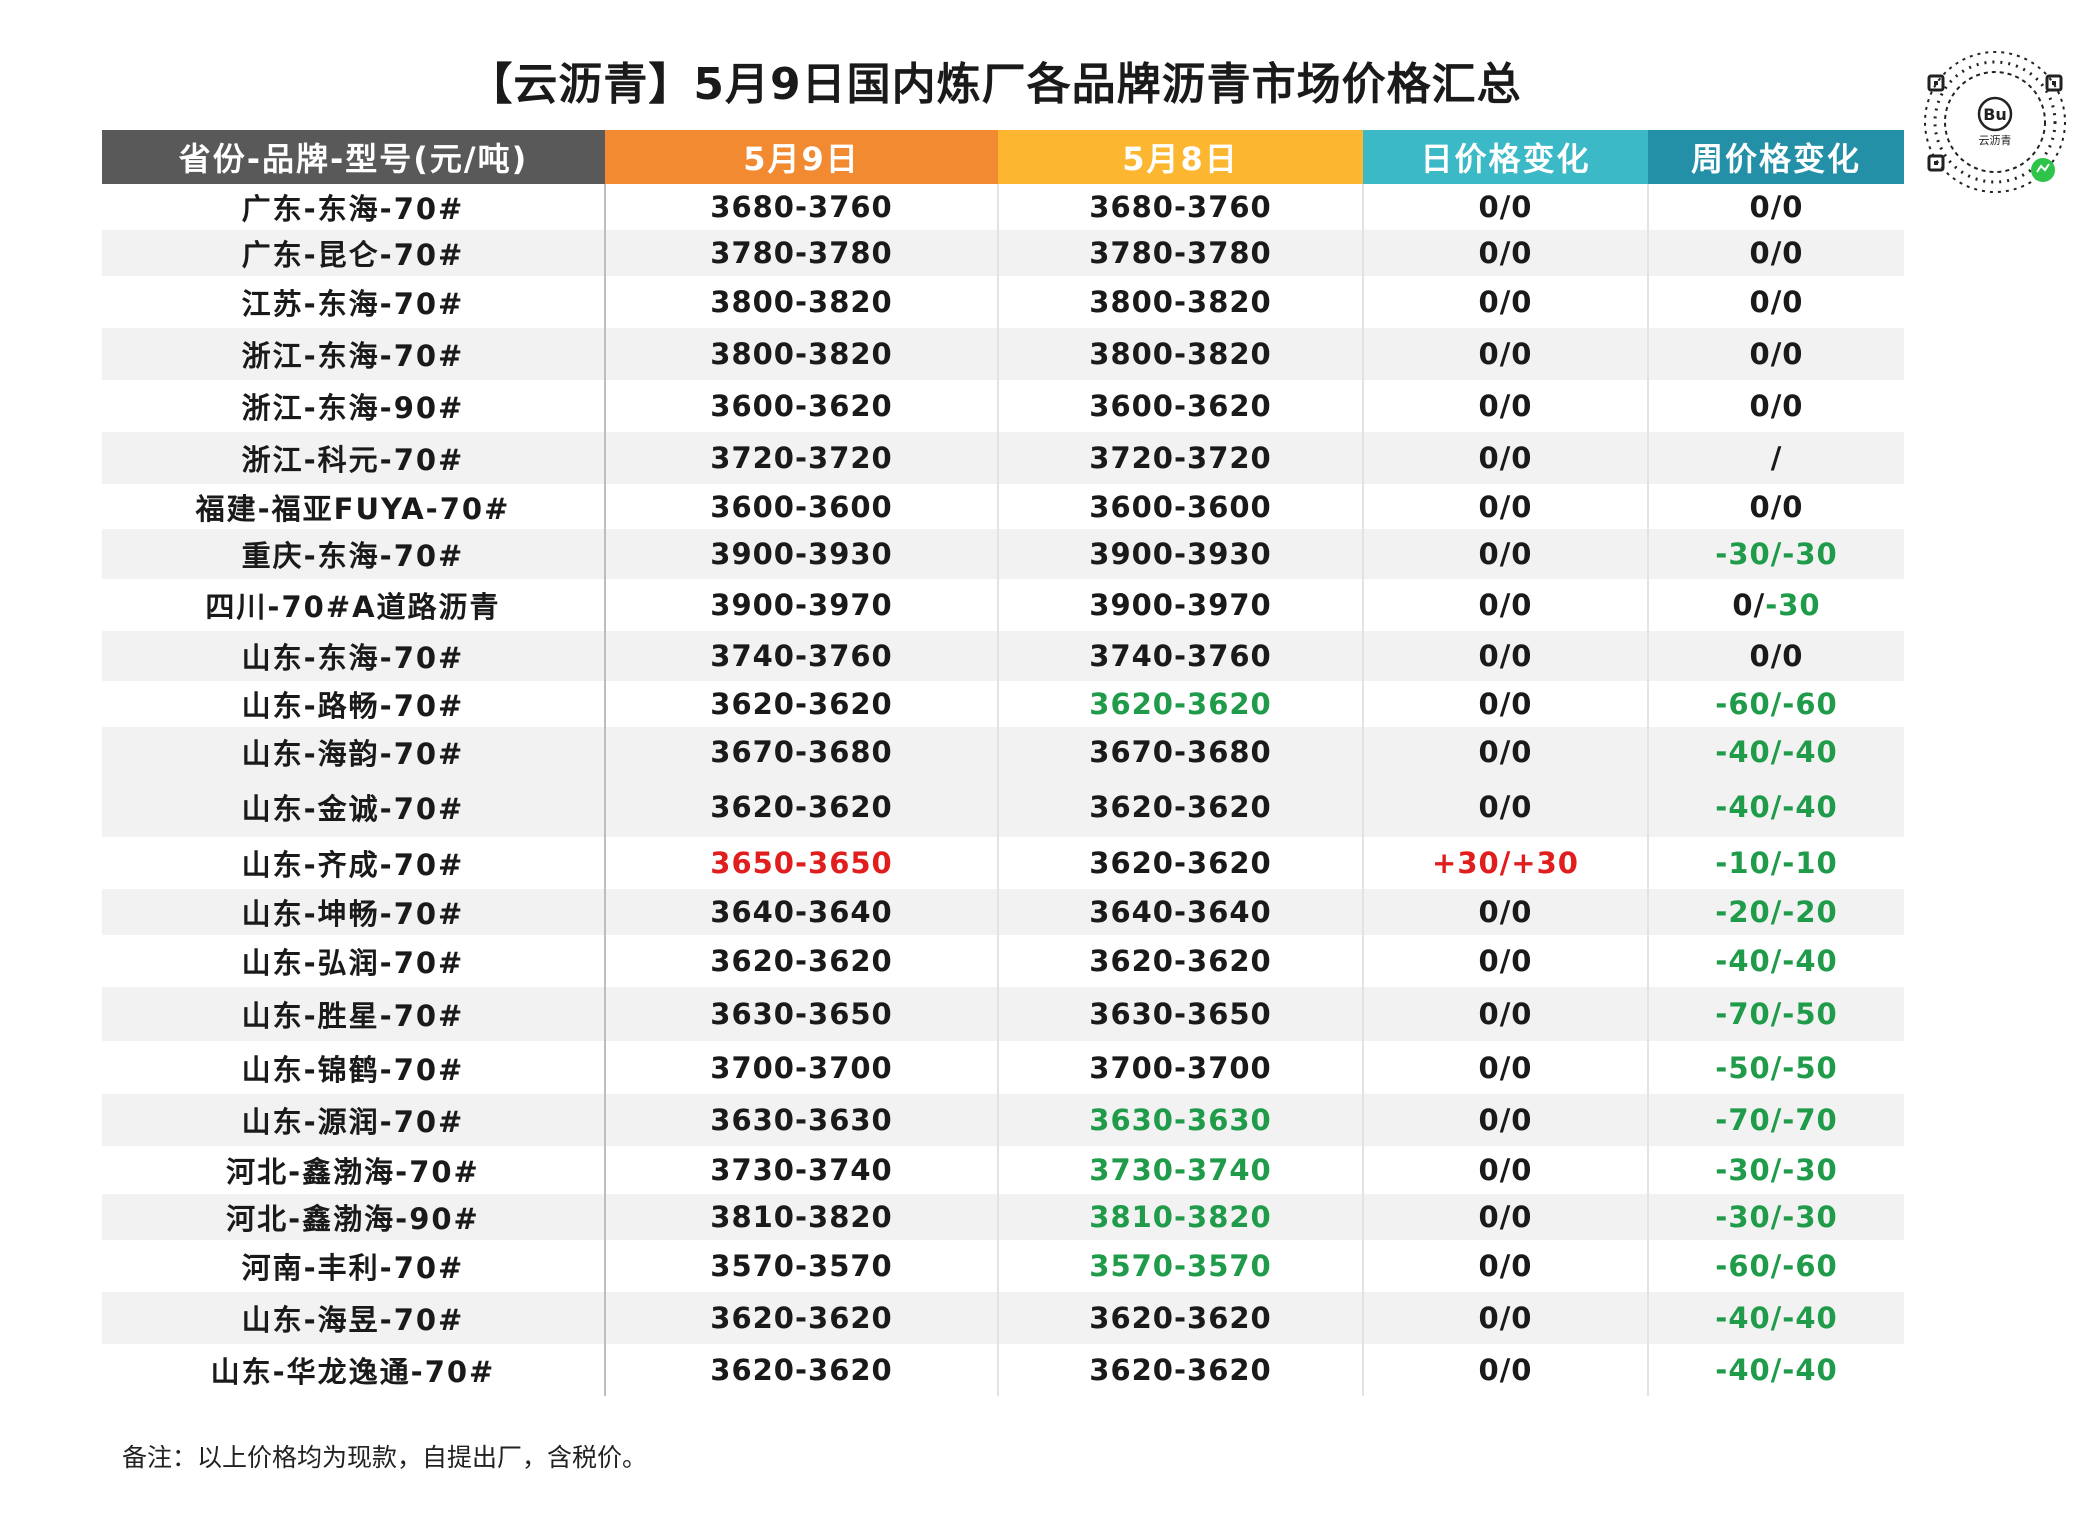  What do you see at coordinates (1181, 458) in the screenshot?
I see `cell-may8: 3720-3720` at bounding box center [1181, 458].